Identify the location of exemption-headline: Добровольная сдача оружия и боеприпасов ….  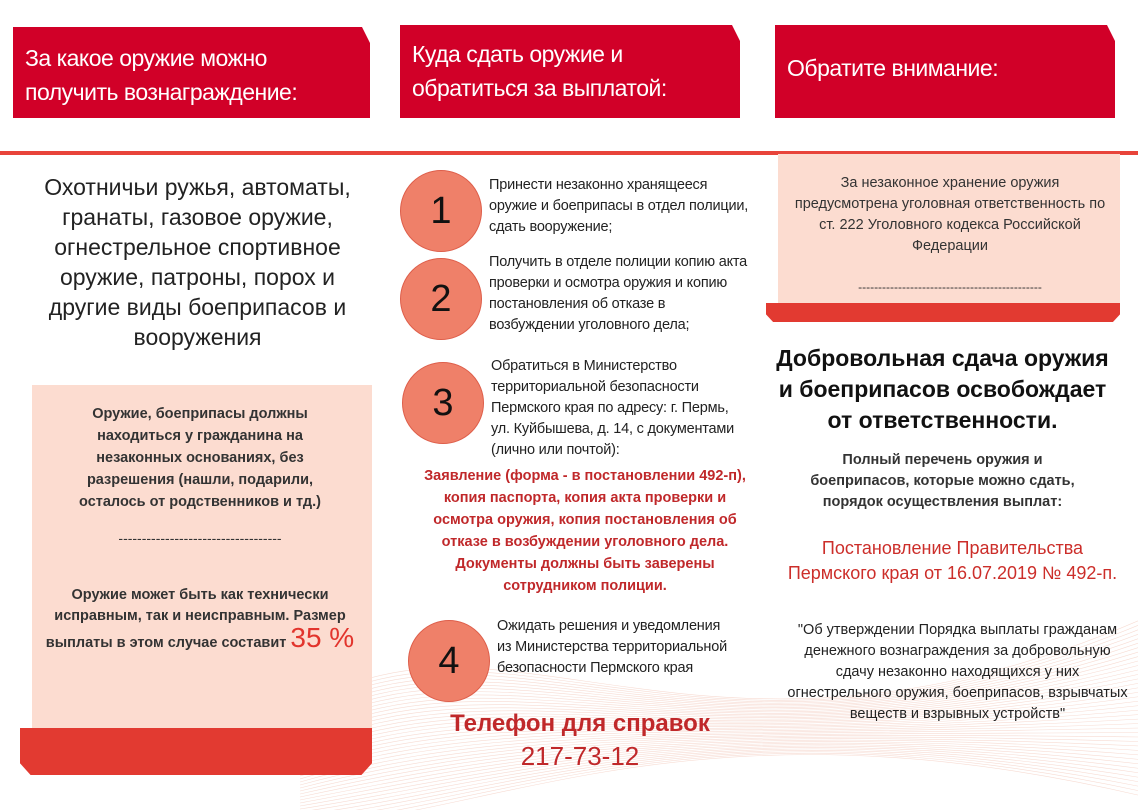
(942, 389).